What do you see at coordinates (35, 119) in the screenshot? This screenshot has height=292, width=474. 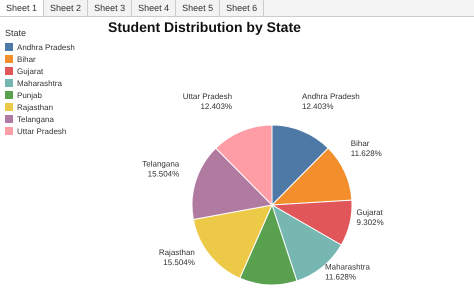 I see `legend-label: Telangana` at bounding box center [35, 119].